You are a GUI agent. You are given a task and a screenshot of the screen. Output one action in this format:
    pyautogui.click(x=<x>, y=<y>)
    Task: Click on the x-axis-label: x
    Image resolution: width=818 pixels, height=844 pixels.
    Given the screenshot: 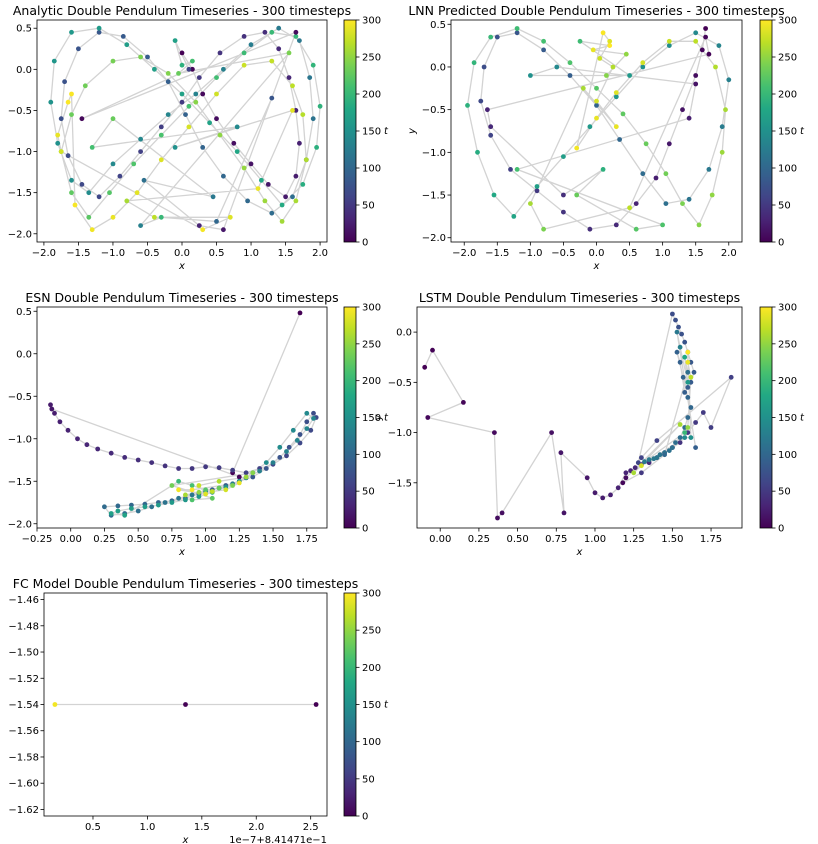 What is the action you would take?
    pyautogui.click(x=185, y=839)
    